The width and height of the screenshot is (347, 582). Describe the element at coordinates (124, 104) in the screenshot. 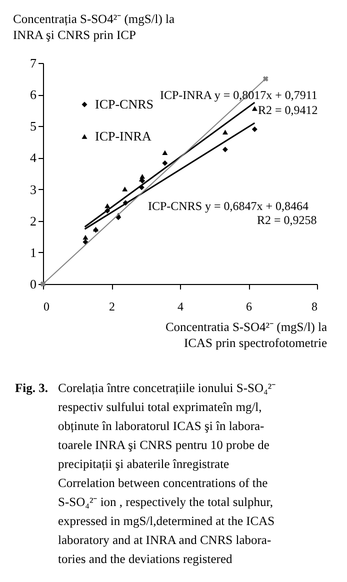

I see `legend-label: ICP-CNRS` at that location.